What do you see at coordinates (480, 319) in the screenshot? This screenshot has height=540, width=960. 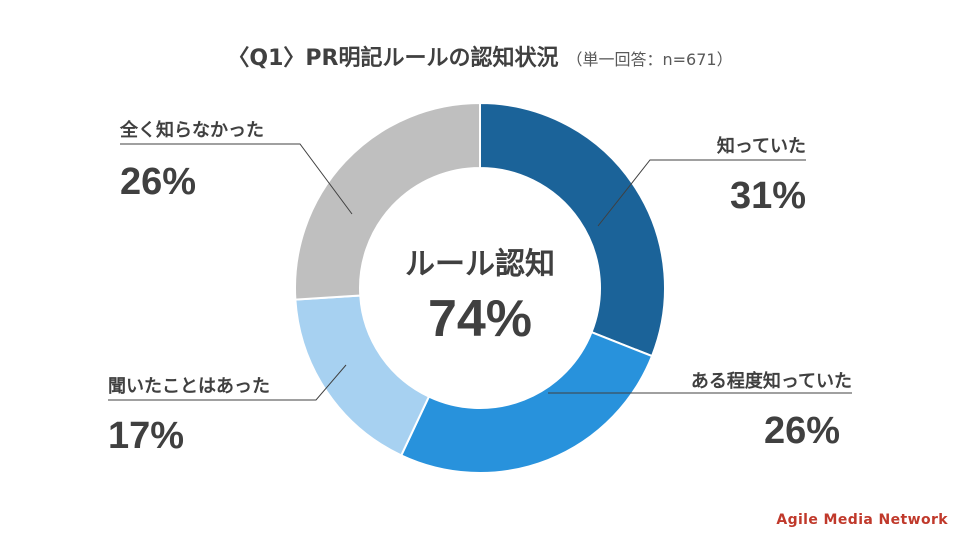 I see `center-value: 74%` at bounding box center [480, 319].